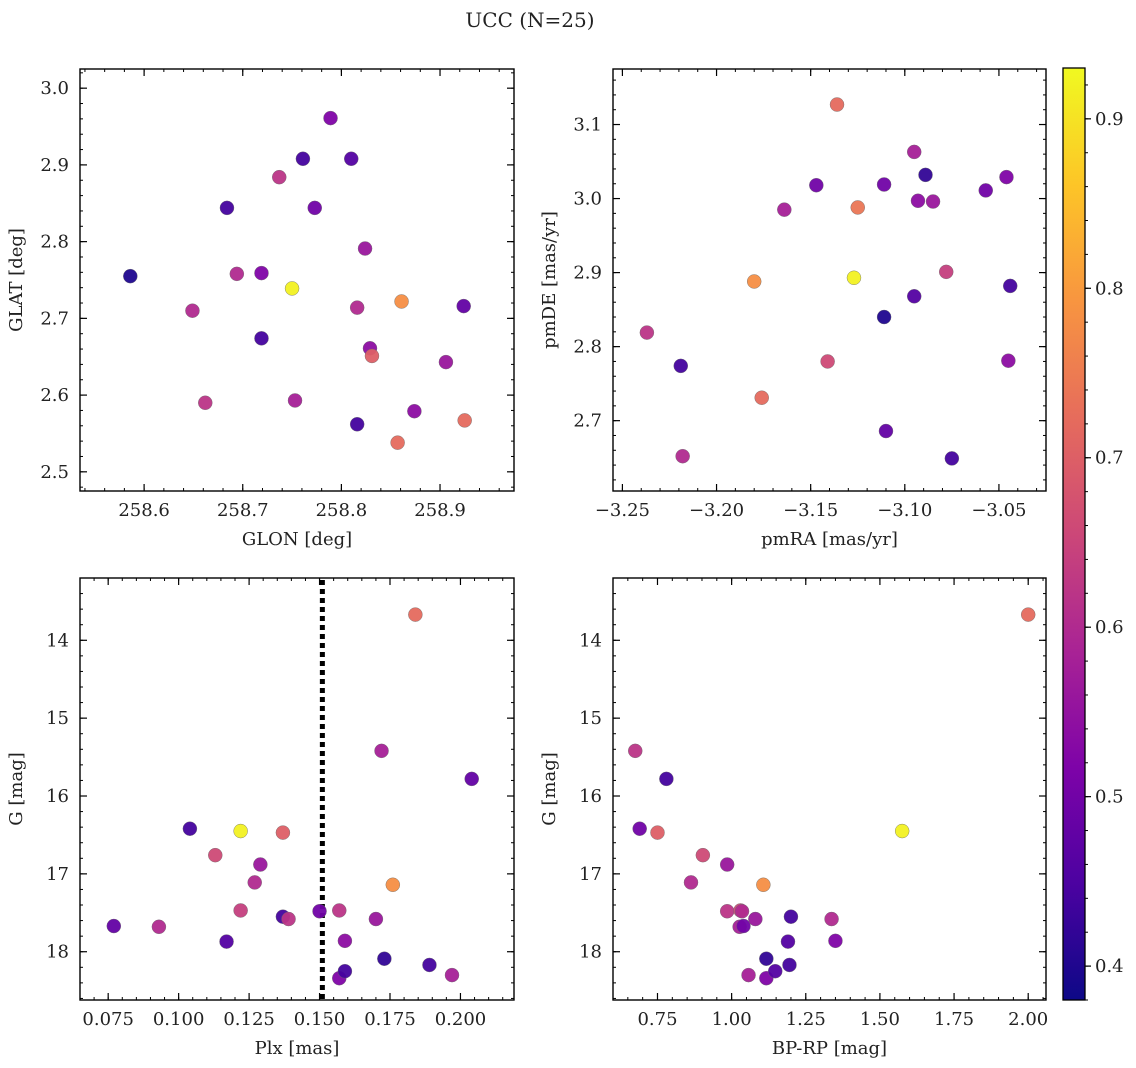 The image size is (1136, 1068). What do you see at coordinates (828, 281) in the screenshot?
I see `panel-1-points` at bounding box center [828, 281].